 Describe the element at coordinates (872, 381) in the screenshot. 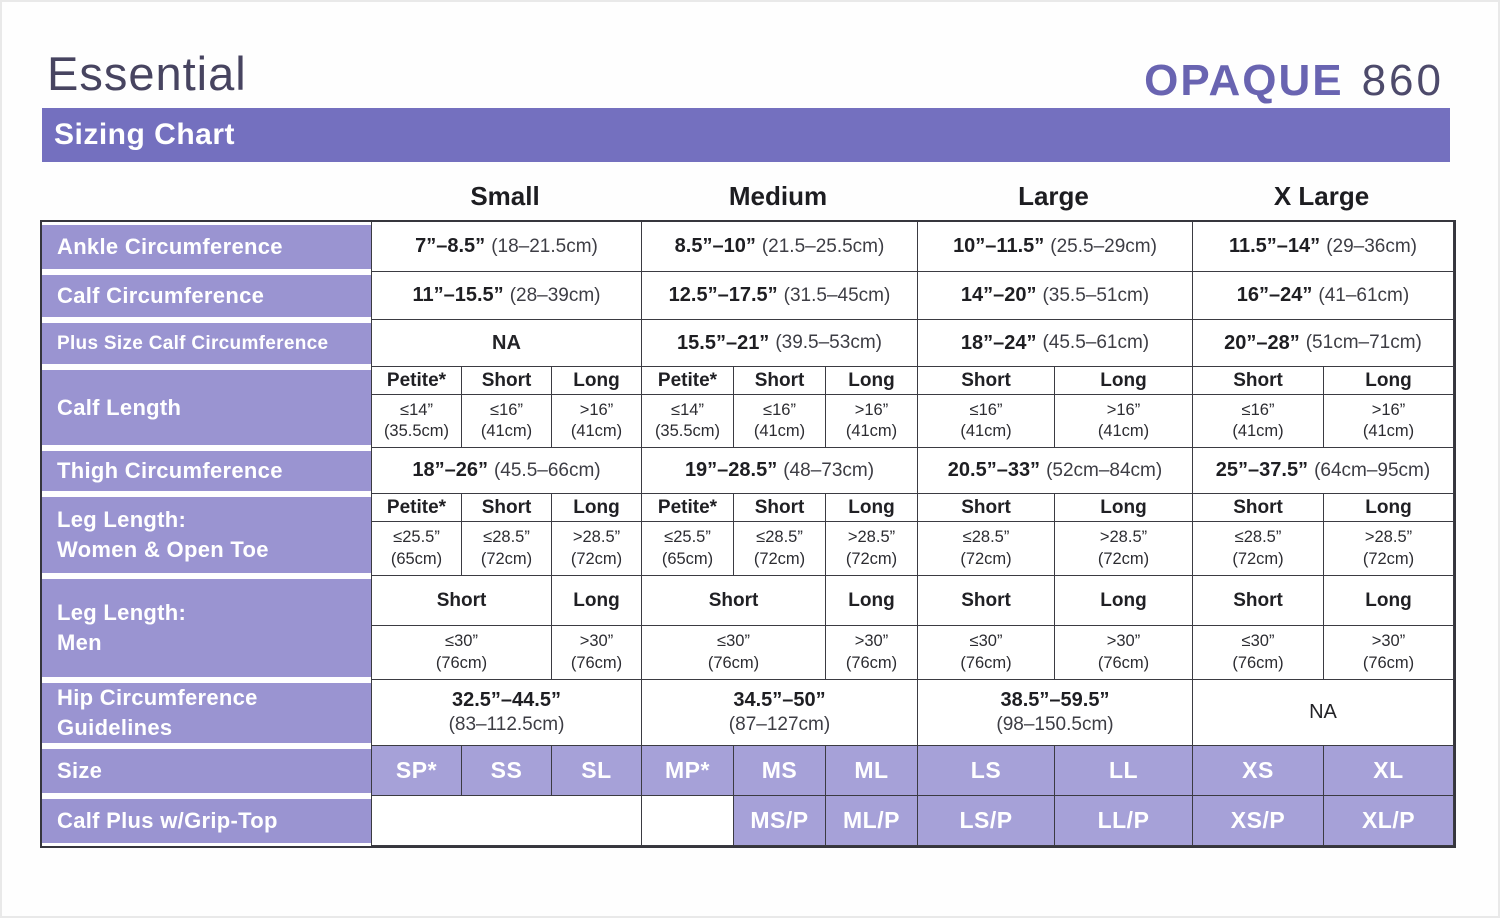

I see `calflength-m-long-header: Long` at that location.